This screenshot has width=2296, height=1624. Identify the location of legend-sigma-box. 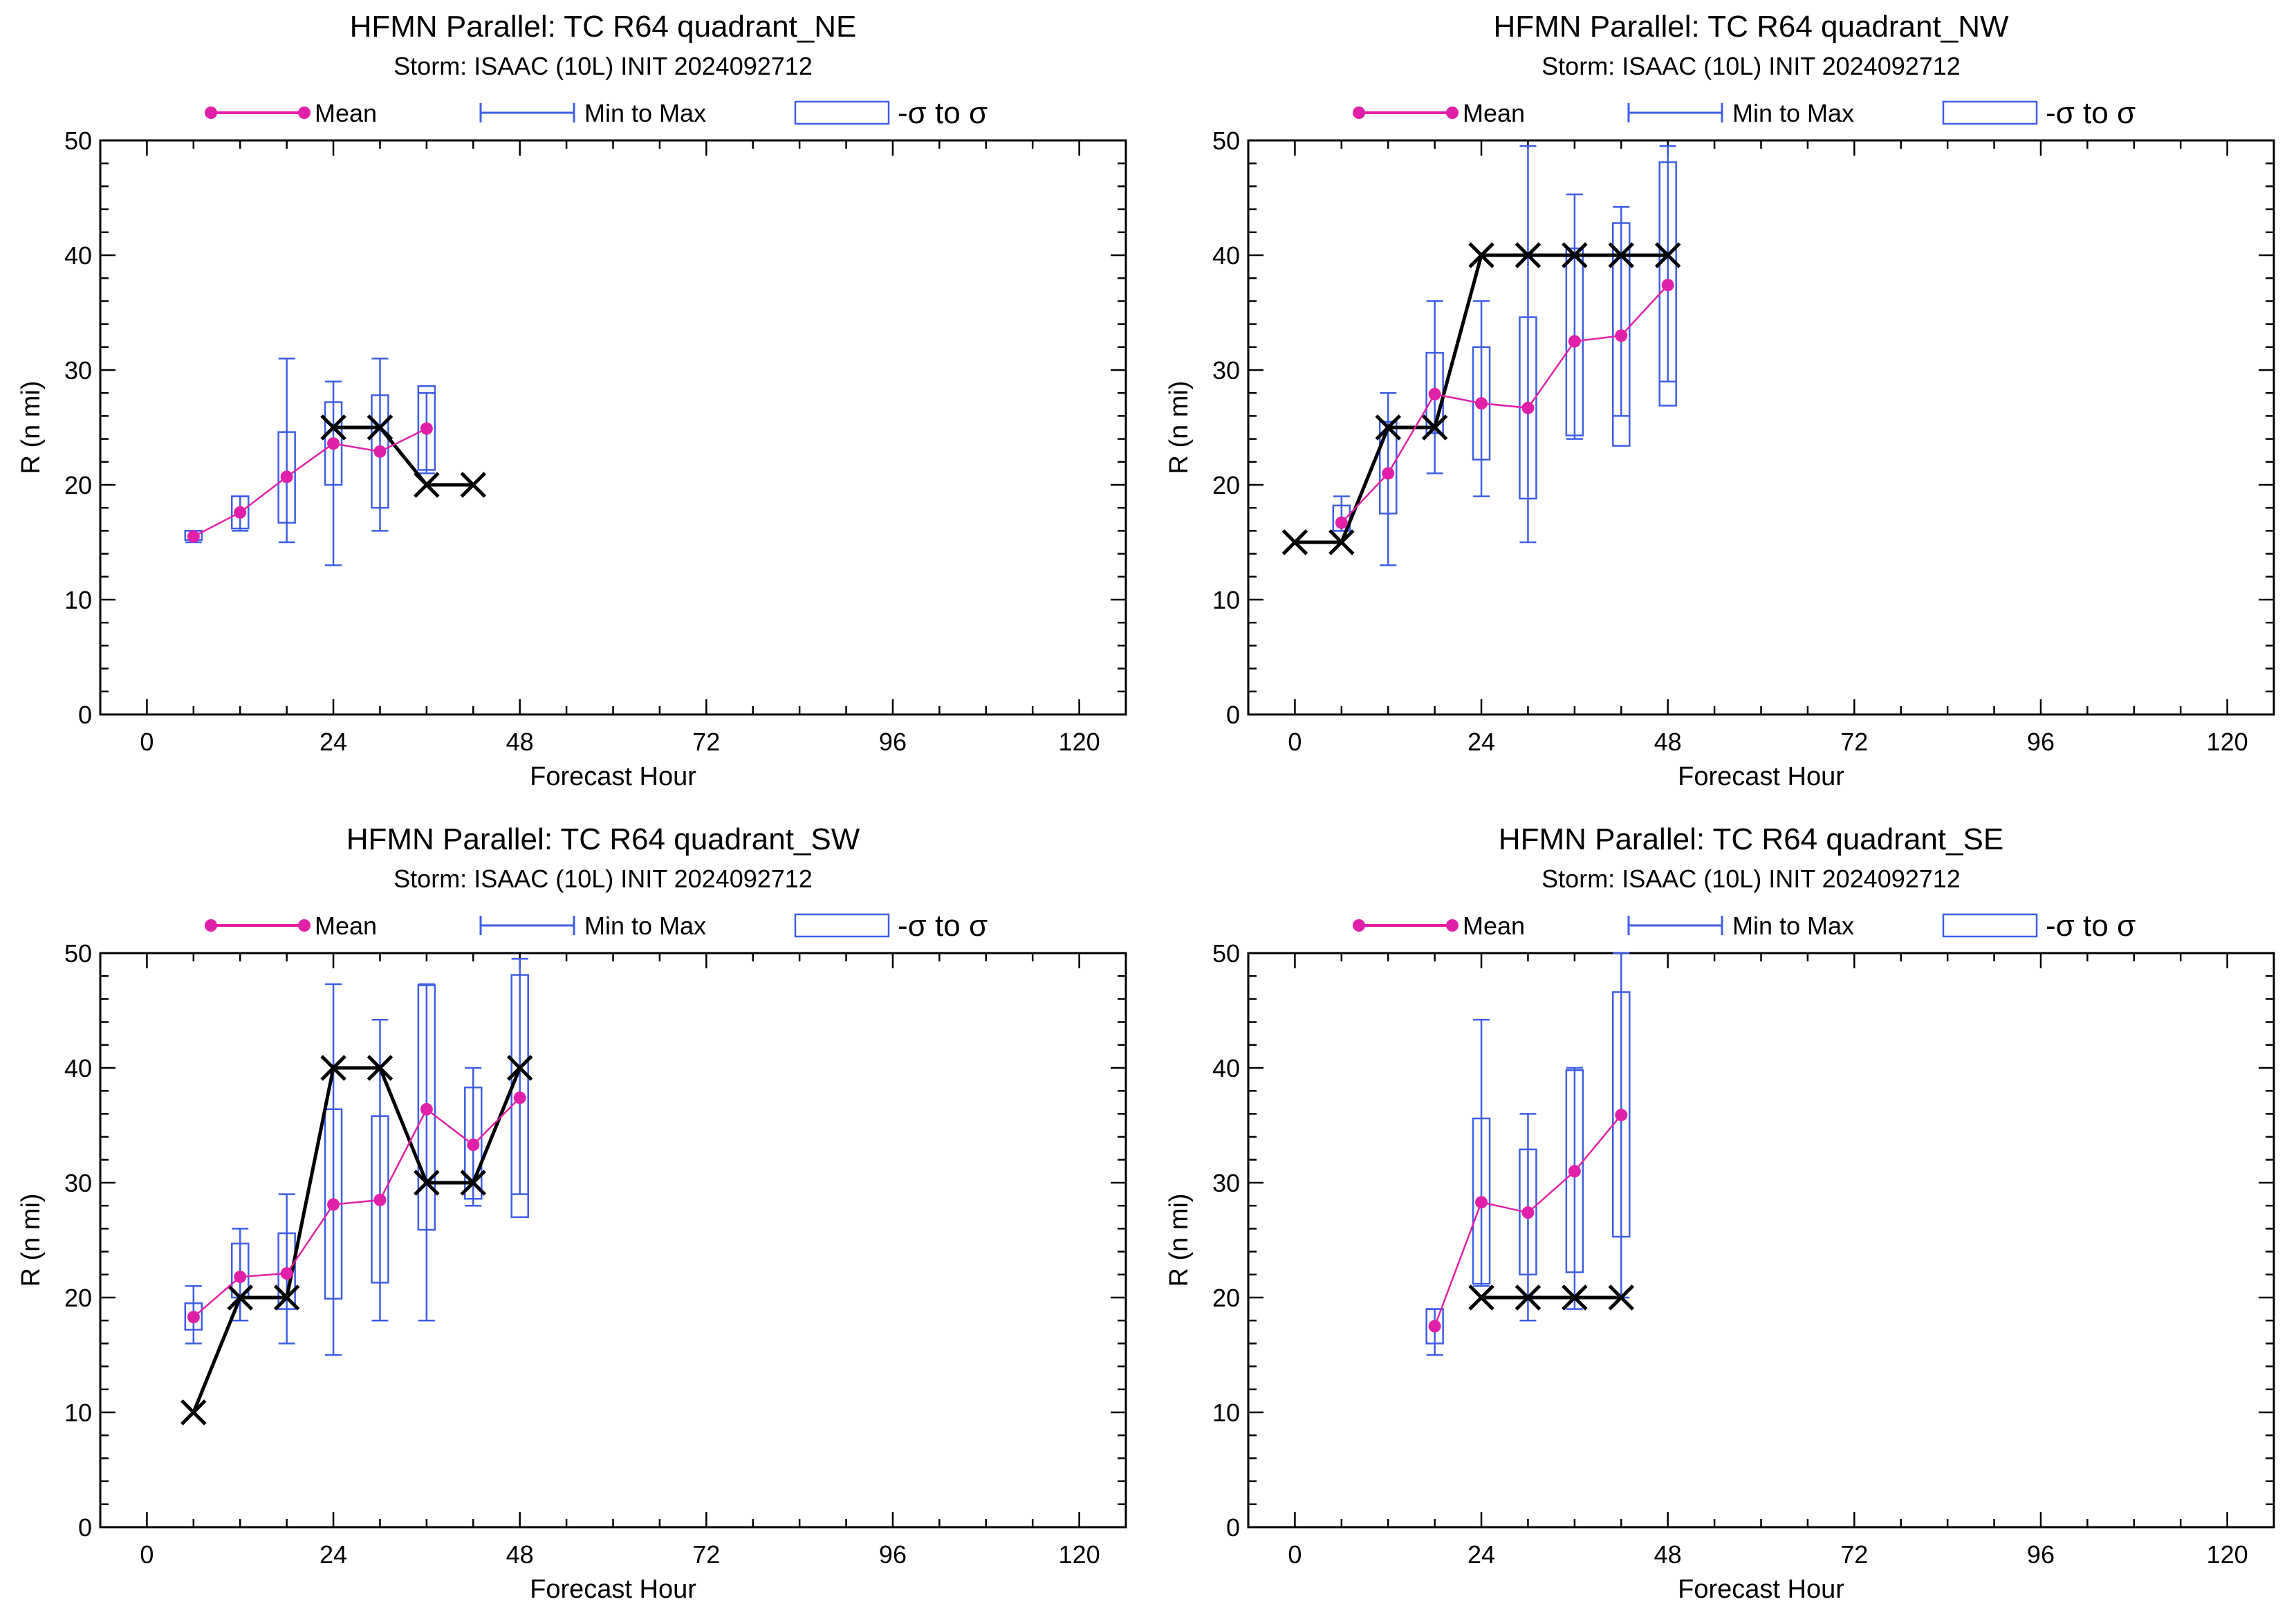
(842, 112).